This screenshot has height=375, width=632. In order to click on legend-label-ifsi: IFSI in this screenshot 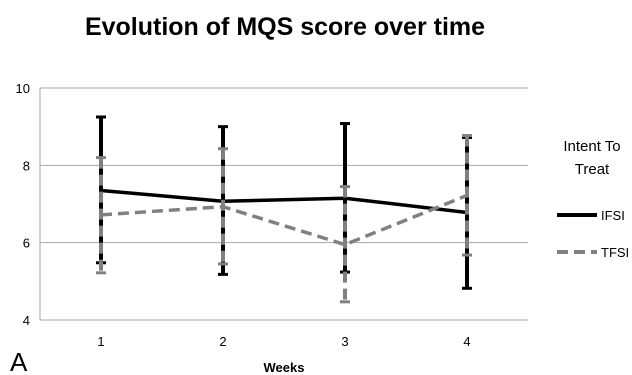, I will do `click(613, 215)`.